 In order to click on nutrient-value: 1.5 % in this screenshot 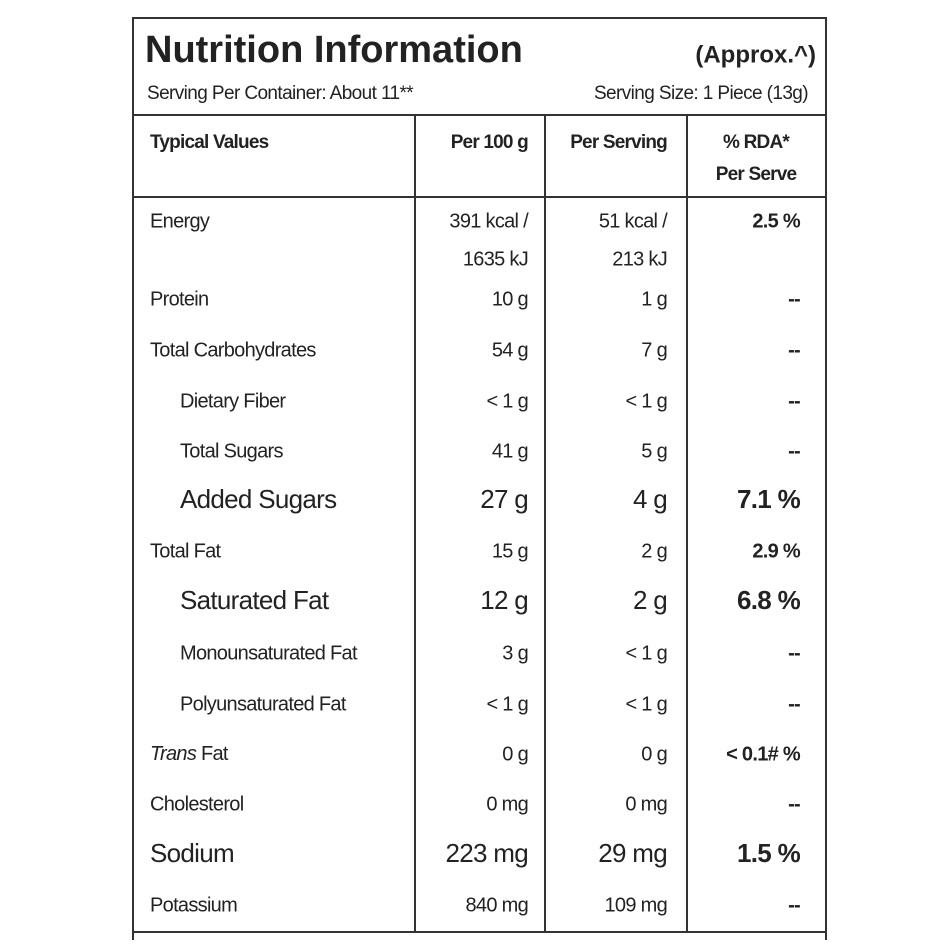, I will do `click(769, 853)`.